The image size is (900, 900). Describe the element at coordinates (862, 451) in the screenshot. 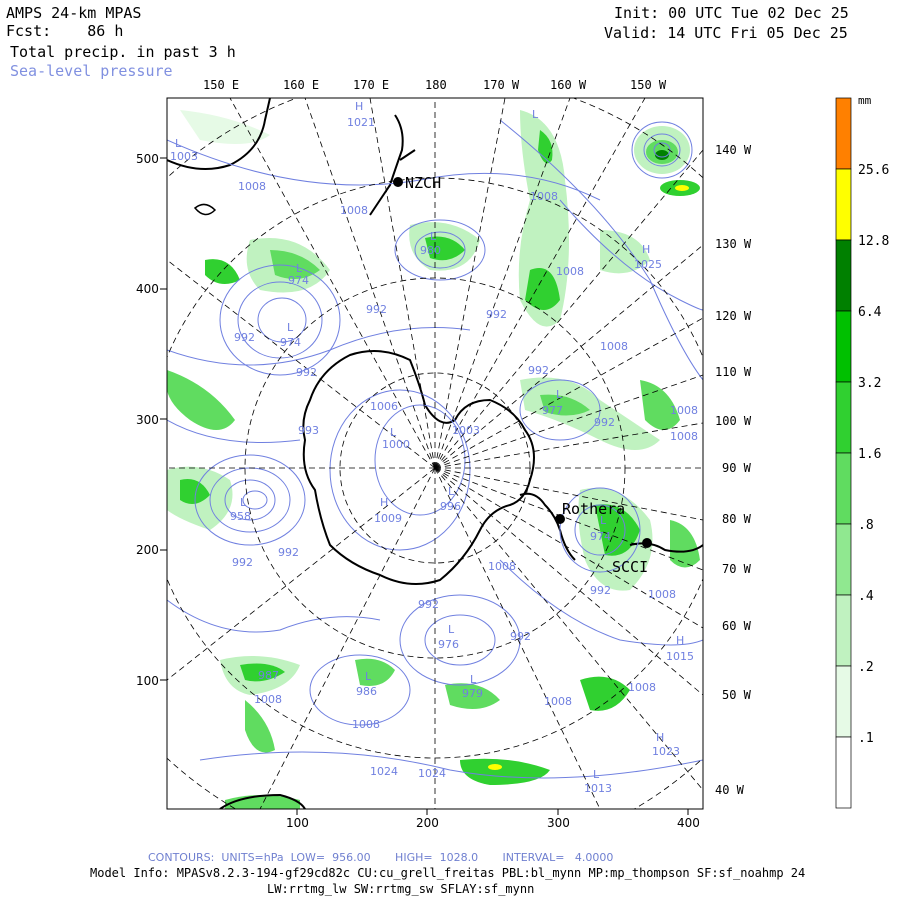

I see `colorbar: mm 25.6 12.8 6.4 3.2 1.6 .8 .4 .2 .1` at that location.